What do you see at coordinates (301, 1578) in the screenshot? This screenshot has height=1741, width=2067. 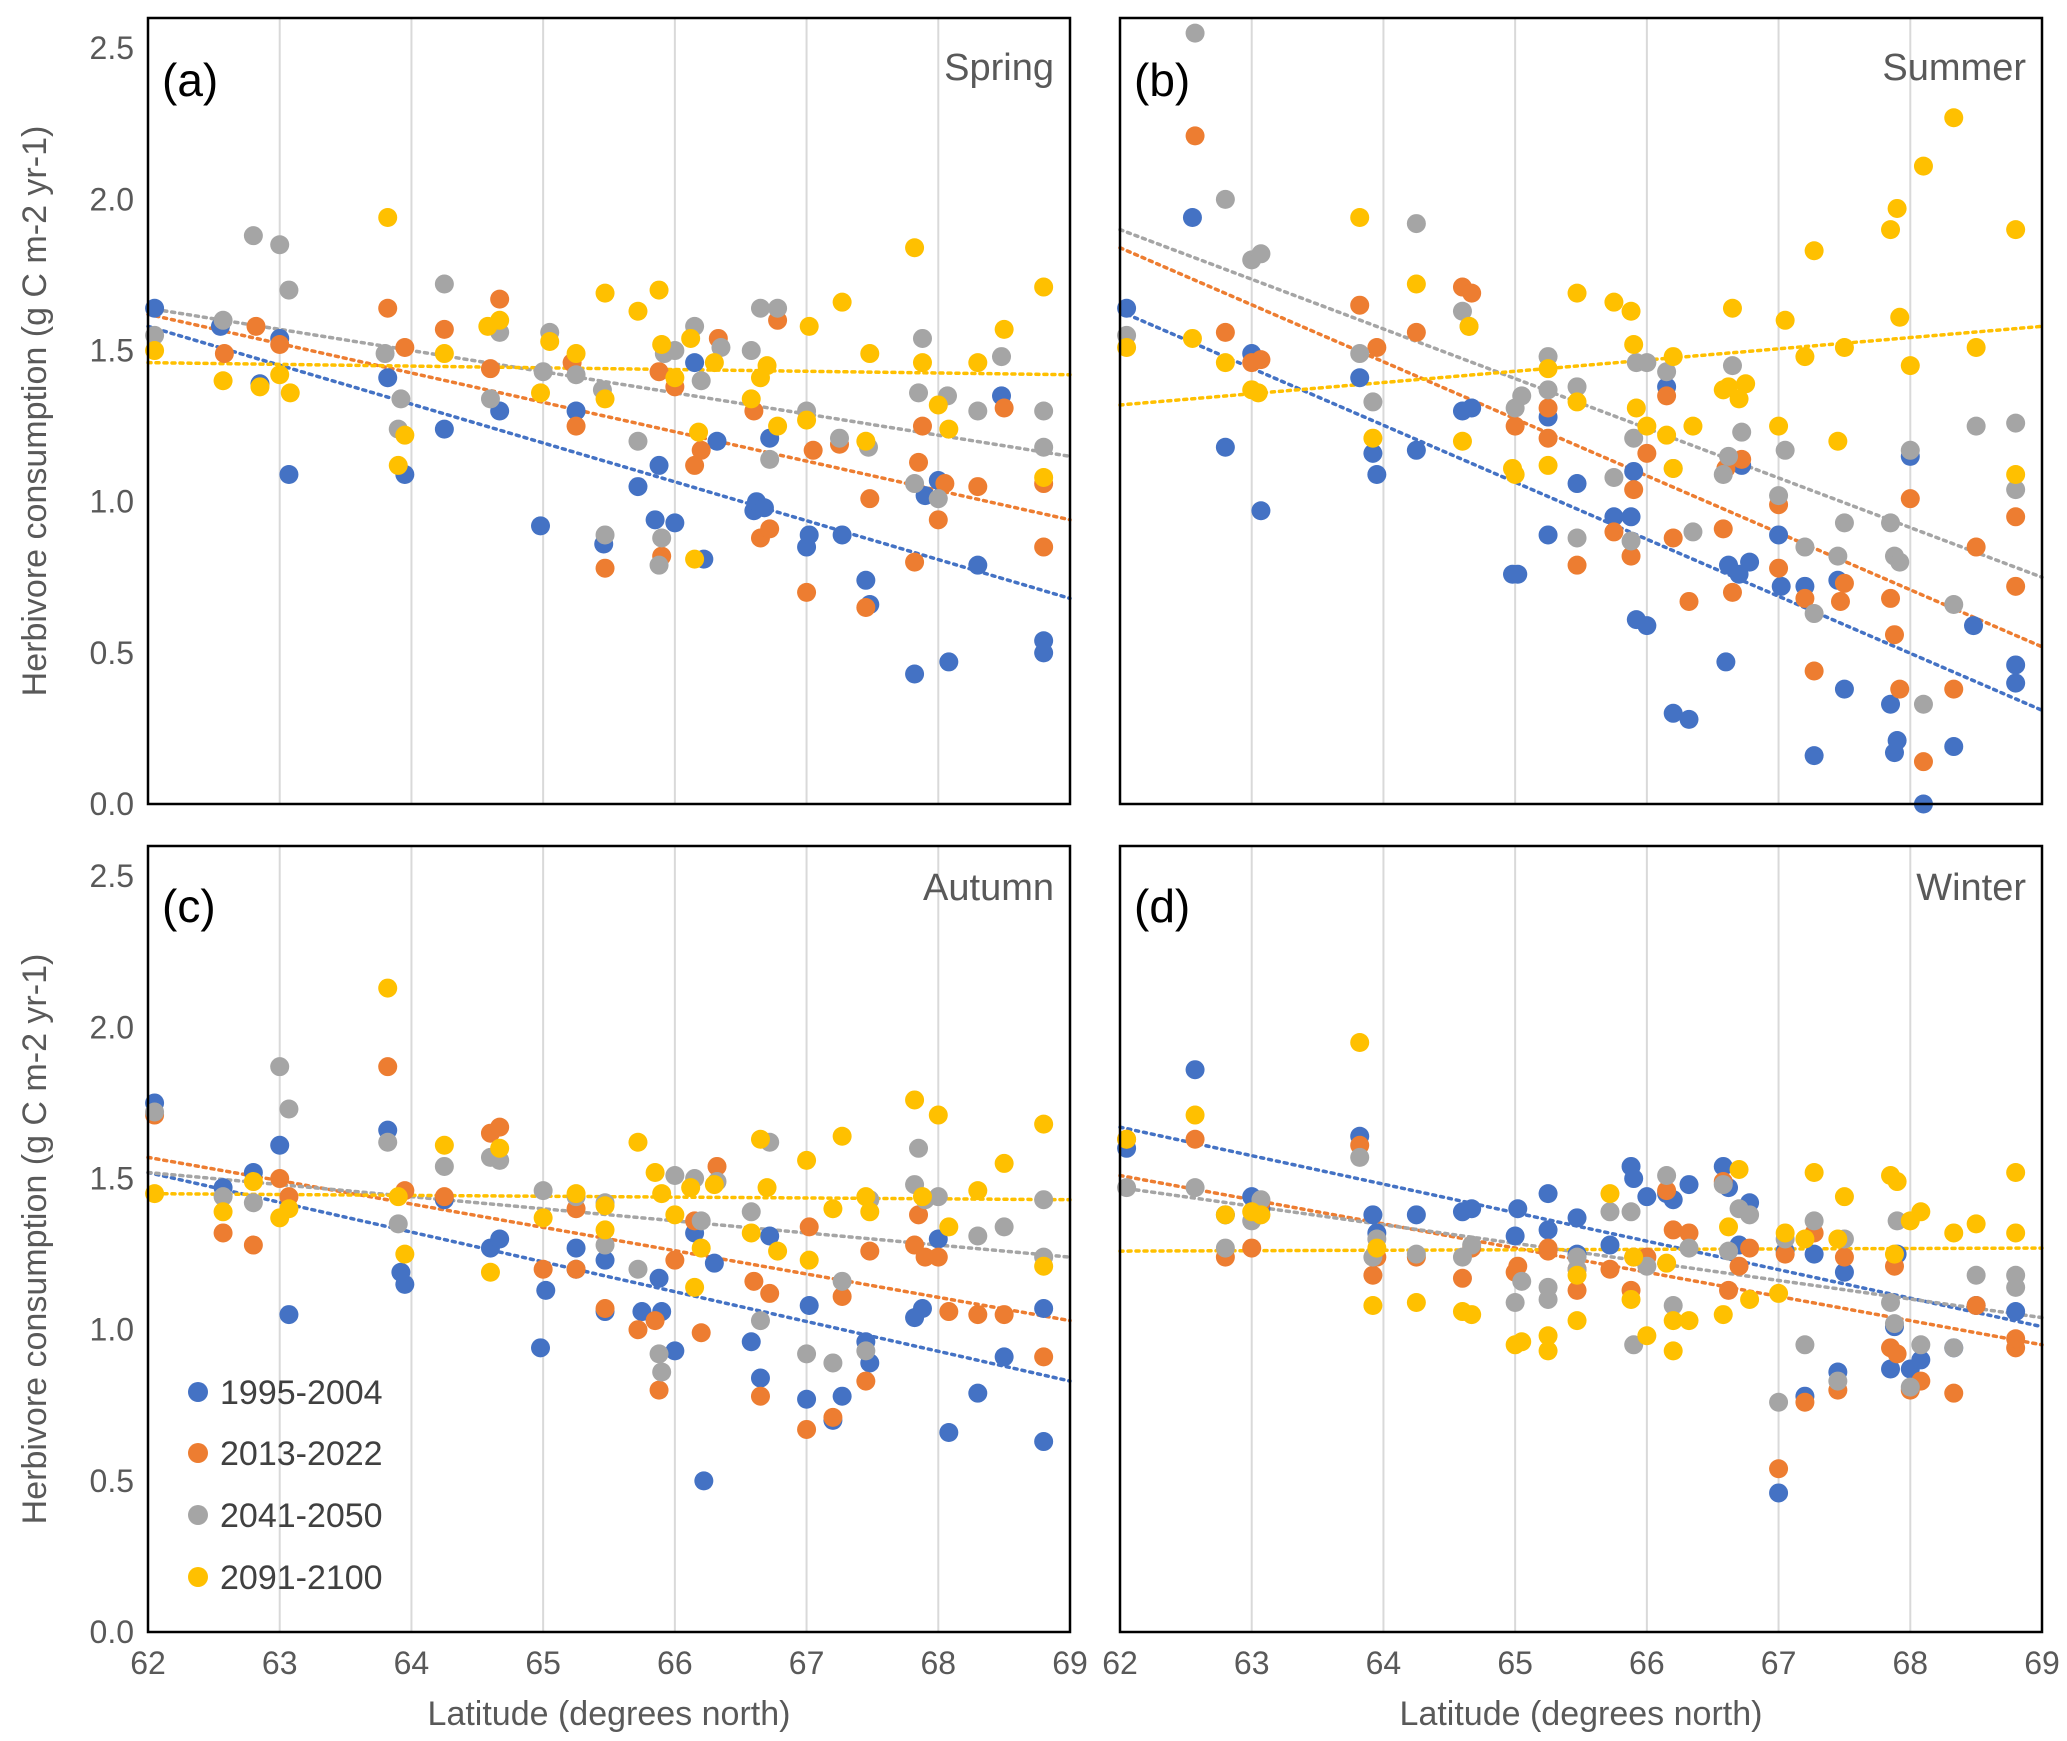 I see `legend-label-2091-2100: 2091-2100` at bounding box center [301, 1578].